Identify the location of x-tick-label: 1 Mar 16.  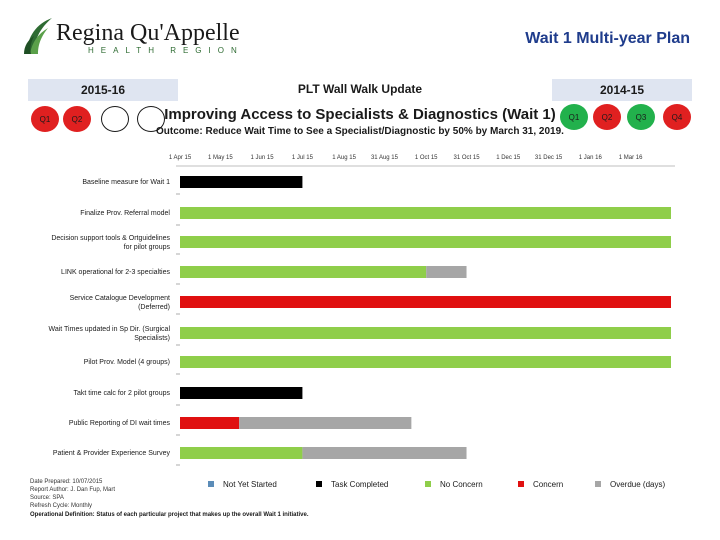
(631, 158).